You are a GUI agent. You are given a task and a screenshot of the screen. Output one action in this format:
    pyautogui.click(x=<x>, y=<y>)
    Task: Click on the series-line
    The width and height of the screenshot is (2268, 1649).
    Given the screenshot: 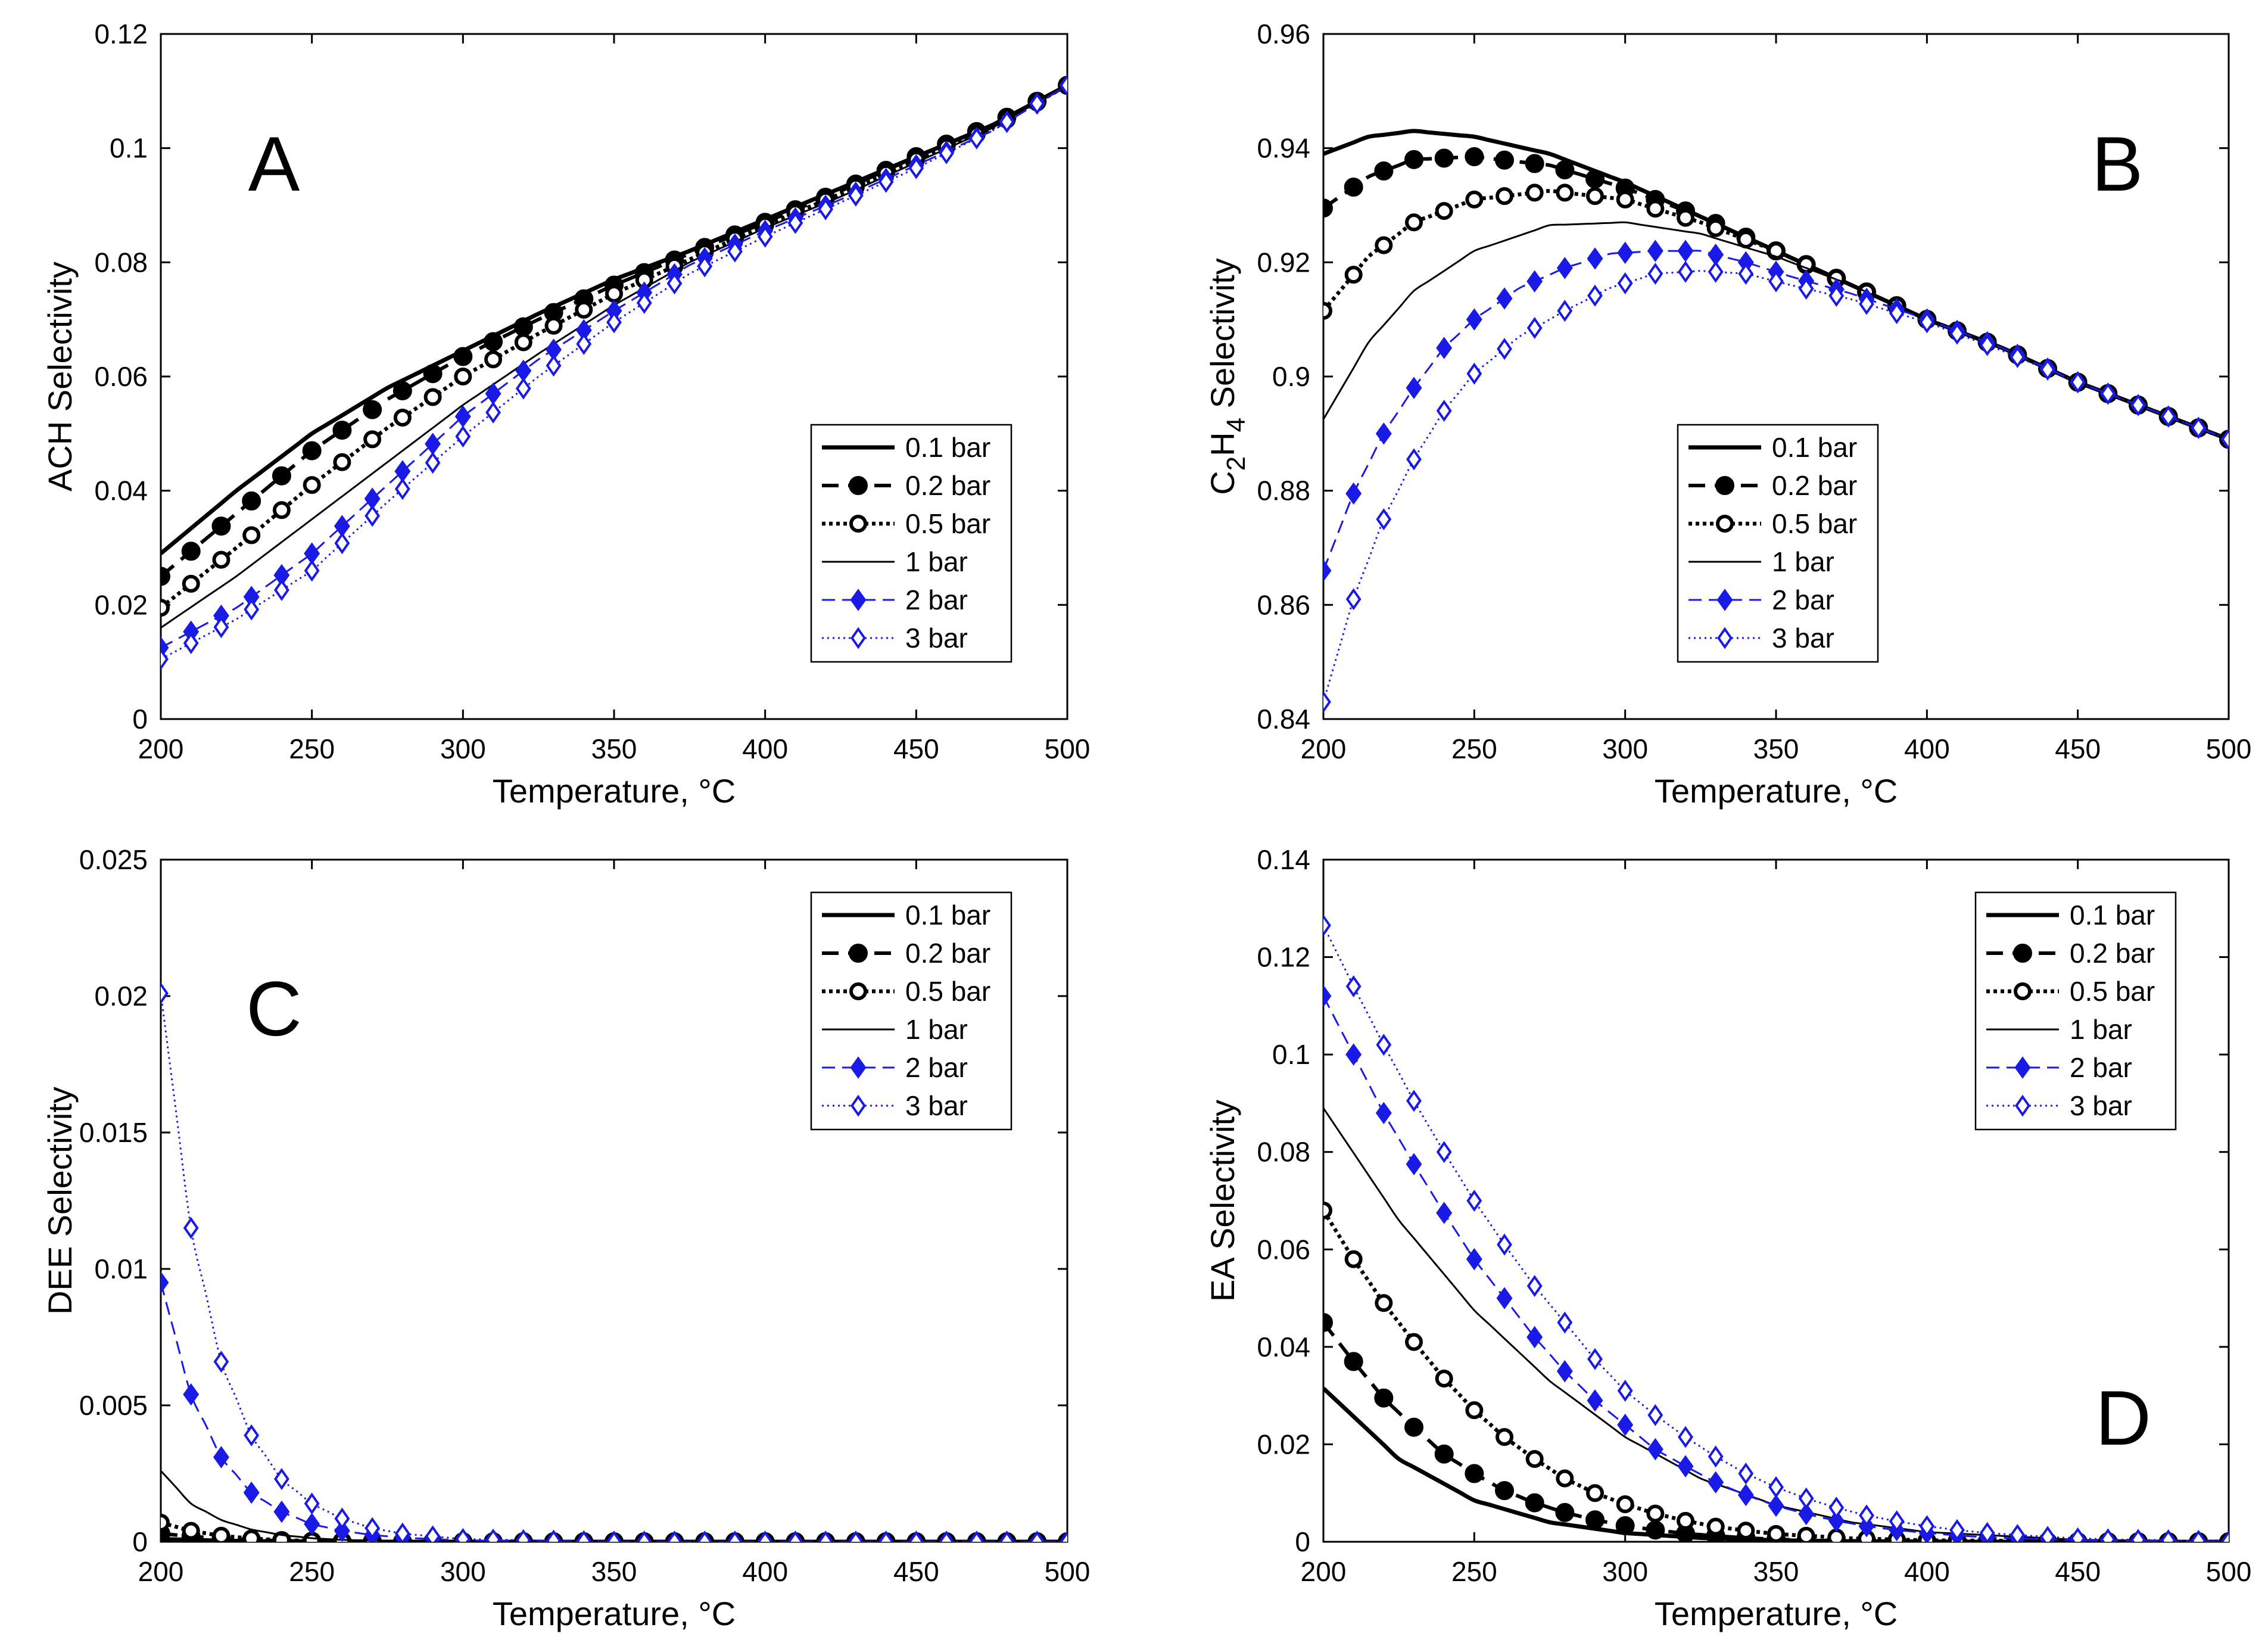 What is the action you would take?
    pyautogui.click(x=1776, y=315)
    